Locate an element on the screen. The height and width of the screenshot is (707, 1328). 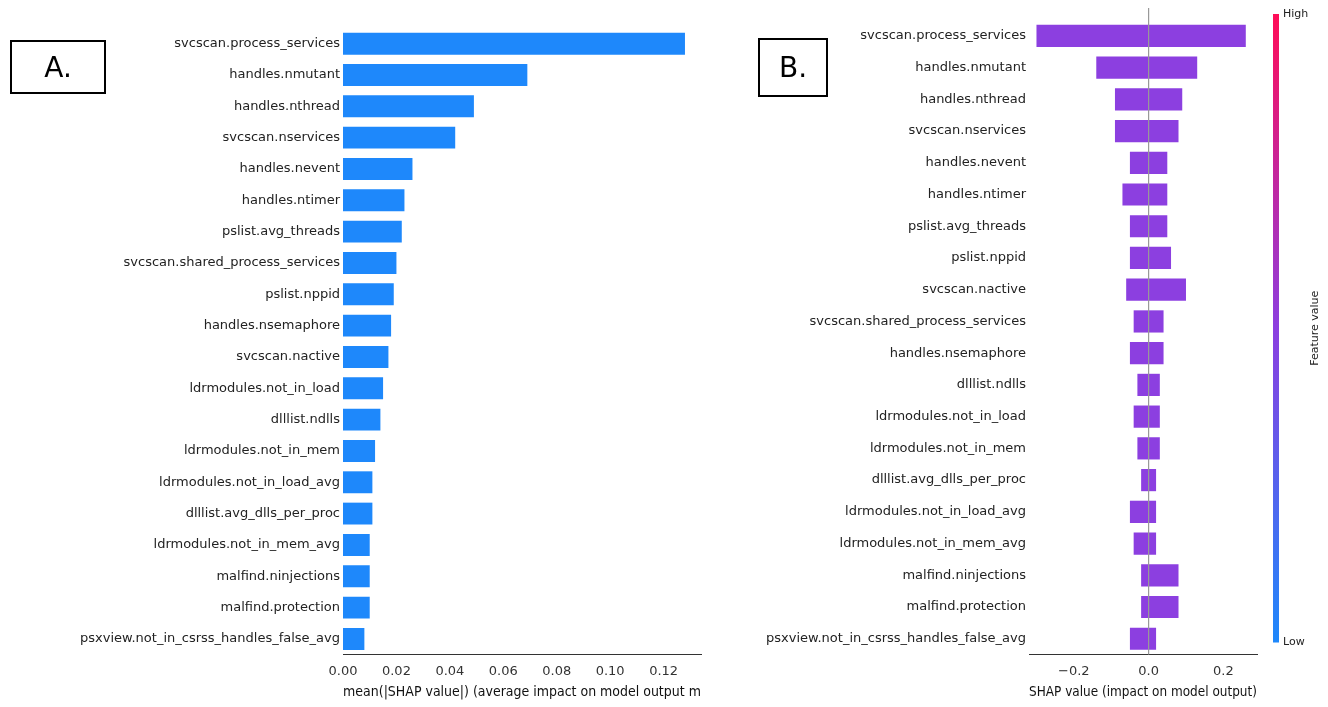
color-bar-label: High is located at coordinates (1296, 13).